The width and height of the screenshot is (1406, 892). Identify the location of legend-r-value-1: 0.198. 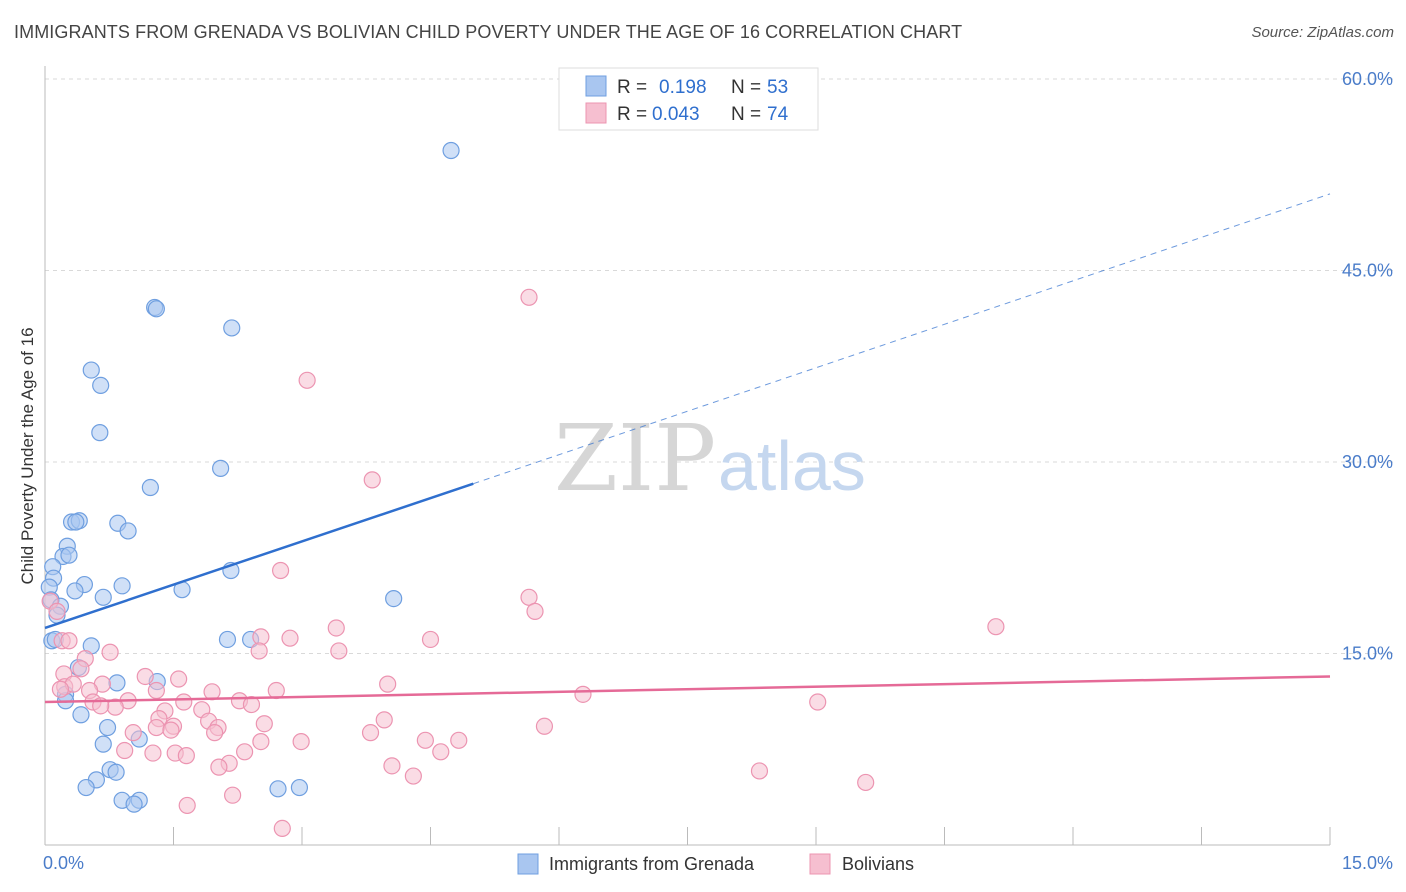
(683, 87).